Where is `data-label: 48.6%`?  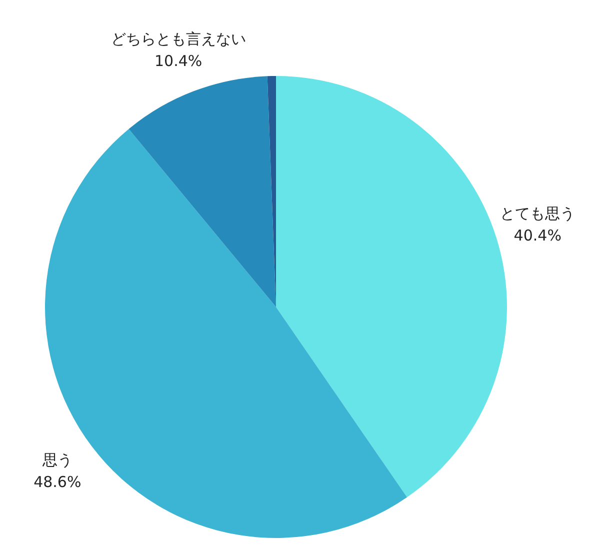 data-label: 48.6% is located at coordinates (58, 482).